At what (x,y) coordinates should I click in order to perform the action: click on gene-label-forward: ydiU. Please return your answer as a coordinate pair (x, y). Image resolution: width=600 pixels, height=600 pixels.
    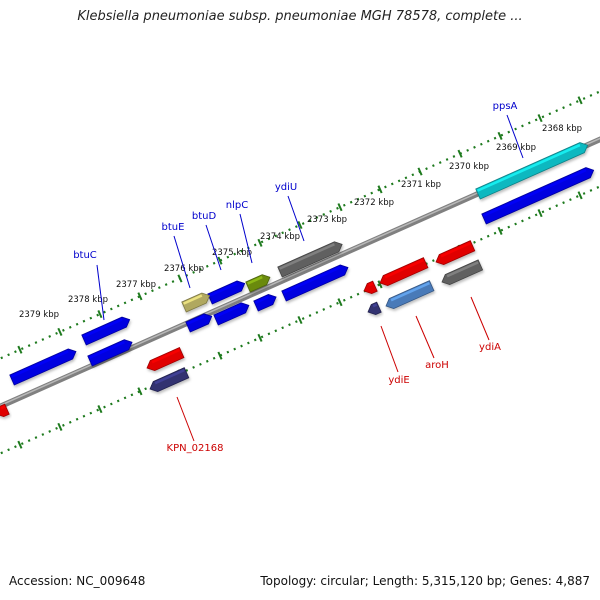
    Looking at the image, I should click on (286, 187).